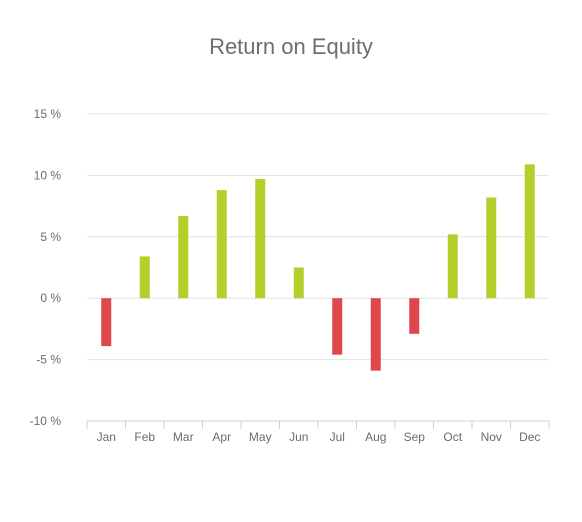 This screenshot has height=522, width=582. Describe the element at coordinates (46, 267) in the screenshot. I see `y-axis-ticks: 15 % 10 % 5 % 0 % -5 % -10 %` at that location.